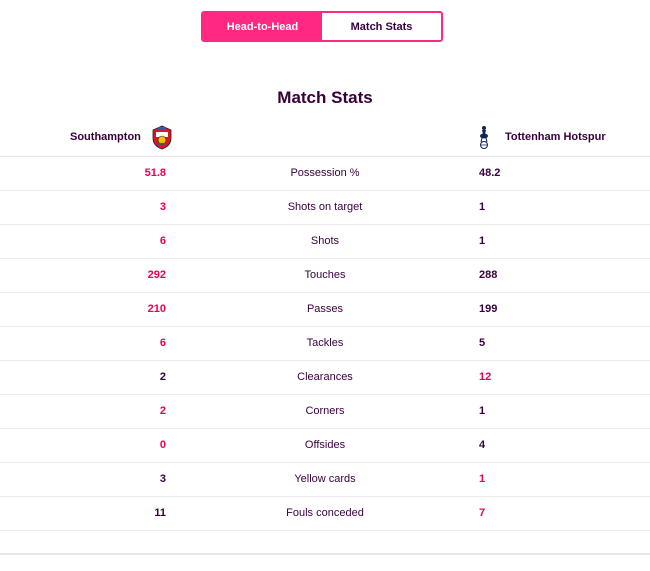  I want to click on stat-label: Tackles, so click(325, 343).